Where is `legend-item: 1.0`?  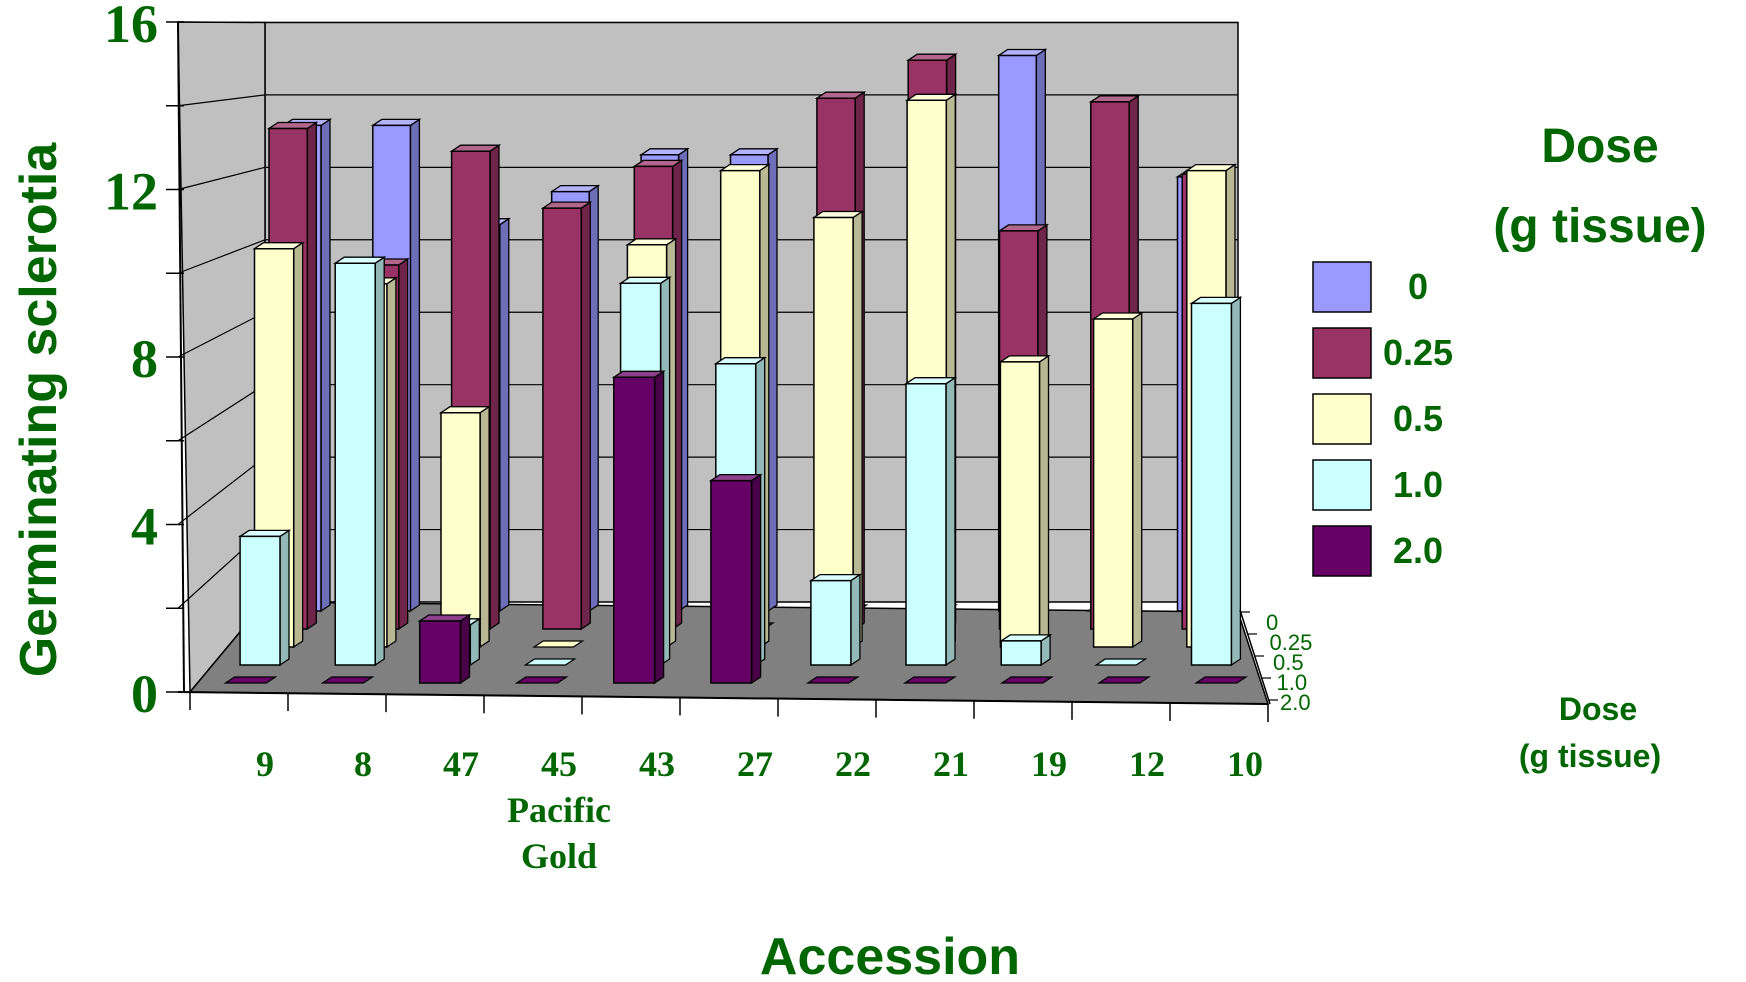 legend-item: 1.0 is located at coordinates (1377, 485).